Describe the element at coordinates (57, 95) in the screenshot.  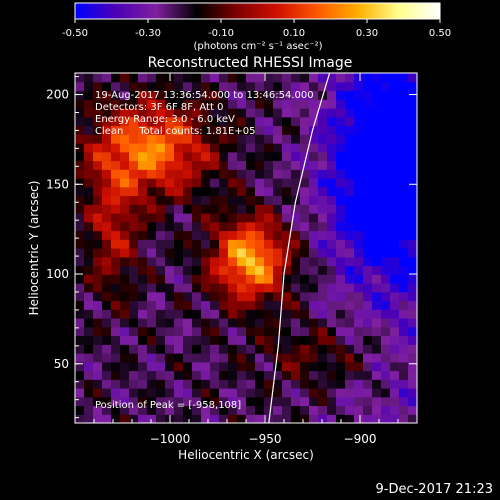
I see `y-tick-label: 200` at that location.